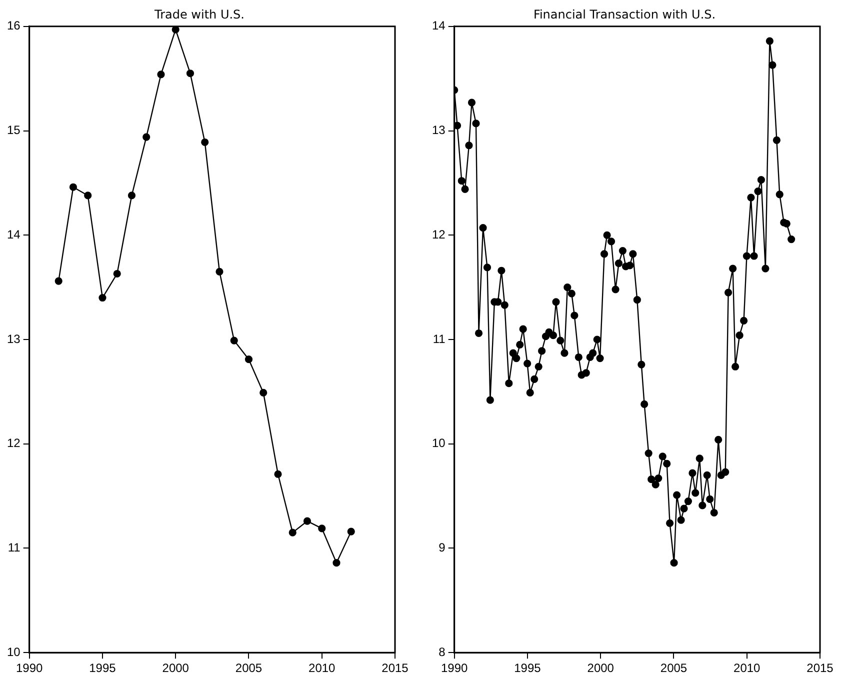  Describe the element at coordinates (624, 14) in the screenshot. I see `chart-title: Financial Transaction with U.S.` at that location.